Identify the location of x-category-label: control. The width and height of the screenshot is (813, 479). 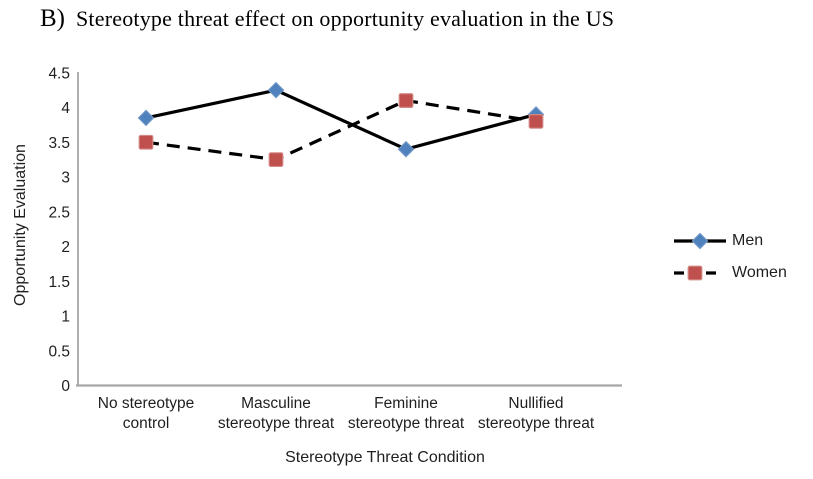
(146, 423).